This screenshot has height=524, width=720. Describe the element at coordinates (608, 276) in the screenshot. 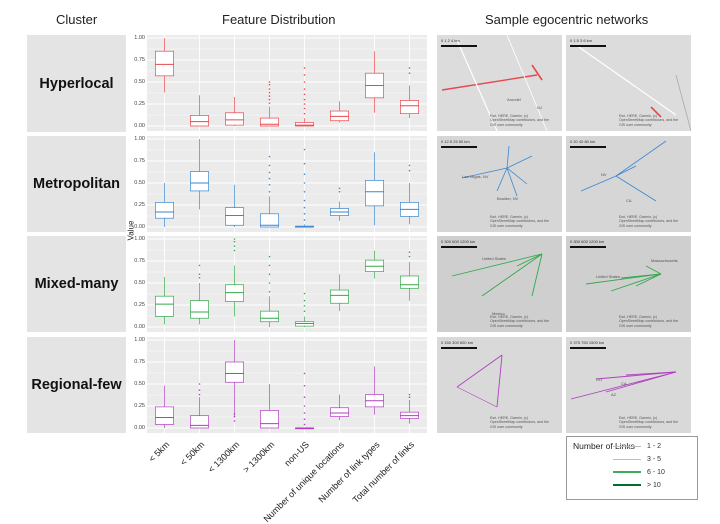

I see `map-place-label: United States` at that location.